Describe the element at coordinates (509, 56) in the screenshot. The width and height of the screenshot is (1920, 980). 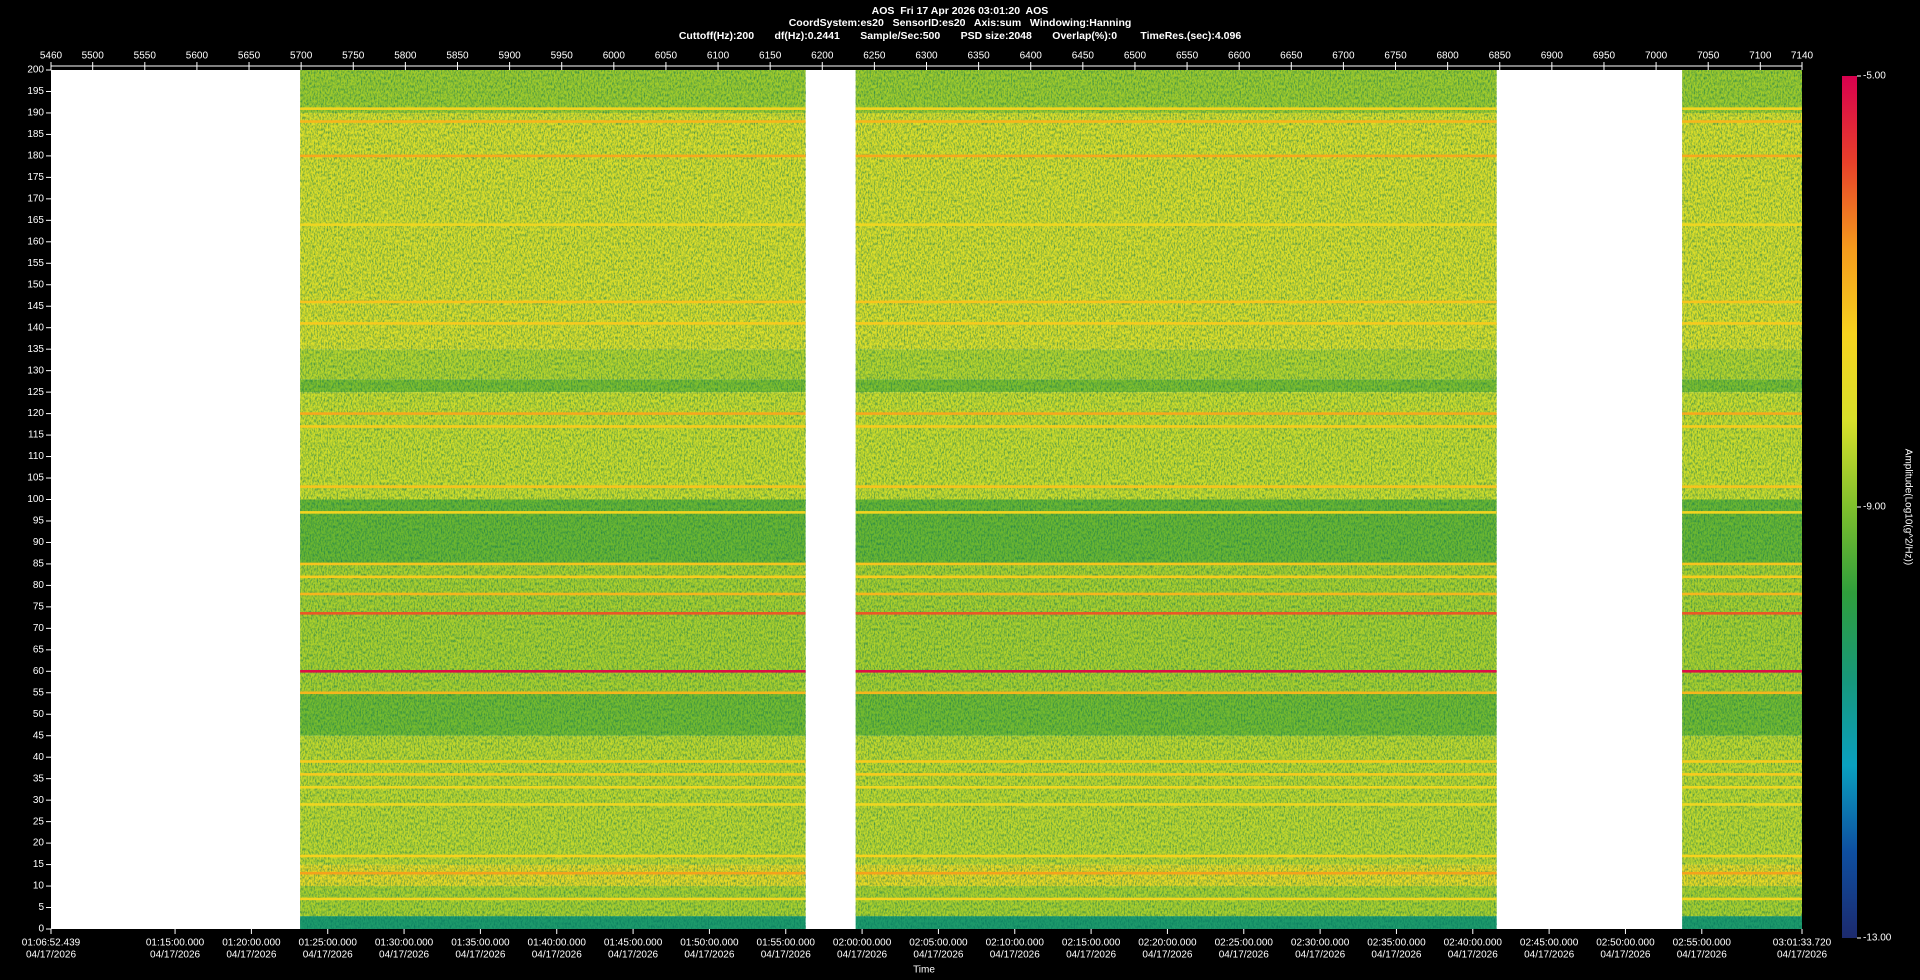
I see `x-tick-label: 5900` at that location.